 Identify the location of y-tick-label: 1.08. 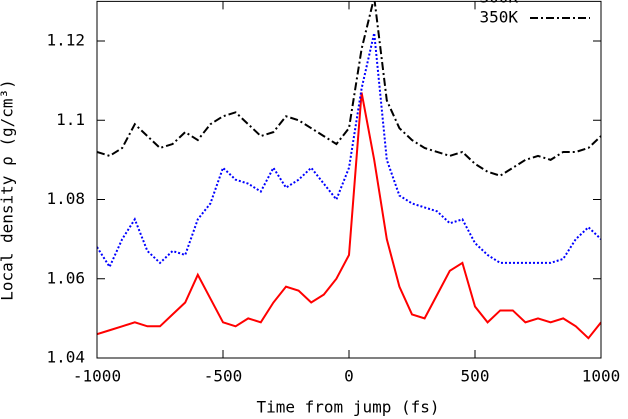
(65, 198).